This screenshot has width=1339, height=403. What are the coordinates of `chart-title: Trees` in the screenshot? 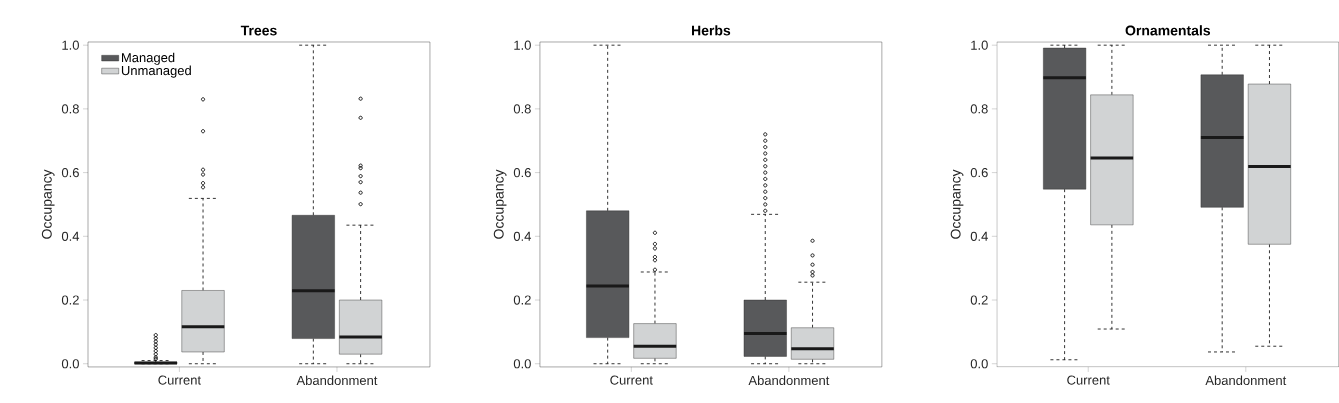 It's located at (258, 30).